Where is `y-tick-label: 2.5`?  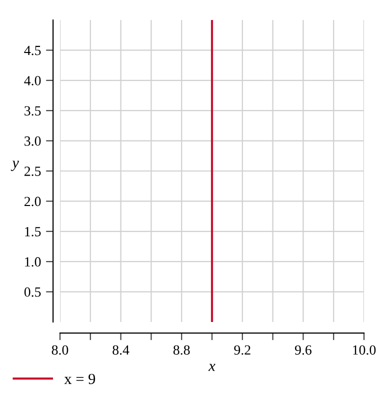
y-tick-label: 2.5 is located at coordinates (32, 171).